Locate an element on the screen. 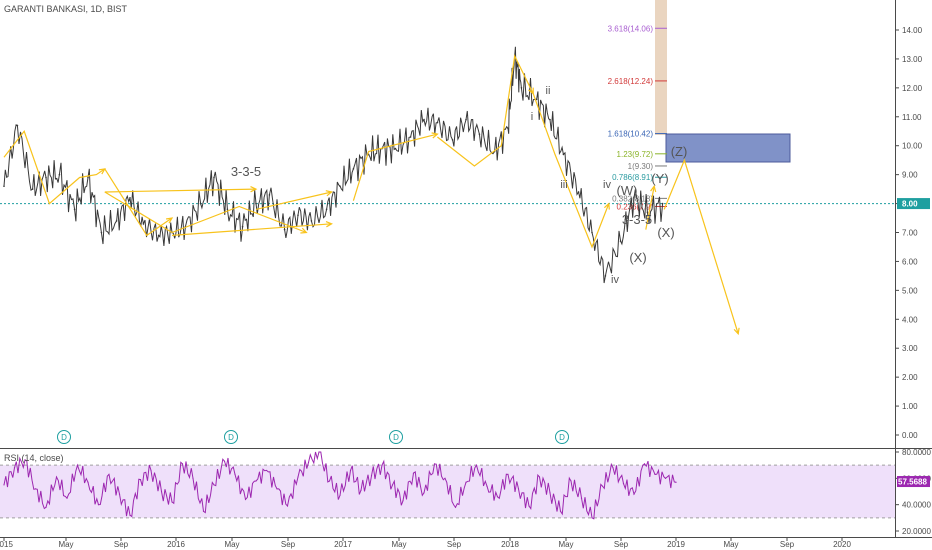 The width and height of the screenshot is (932, 550). fib-level-label: 1(9.30) is located at coordinates (641, 166).